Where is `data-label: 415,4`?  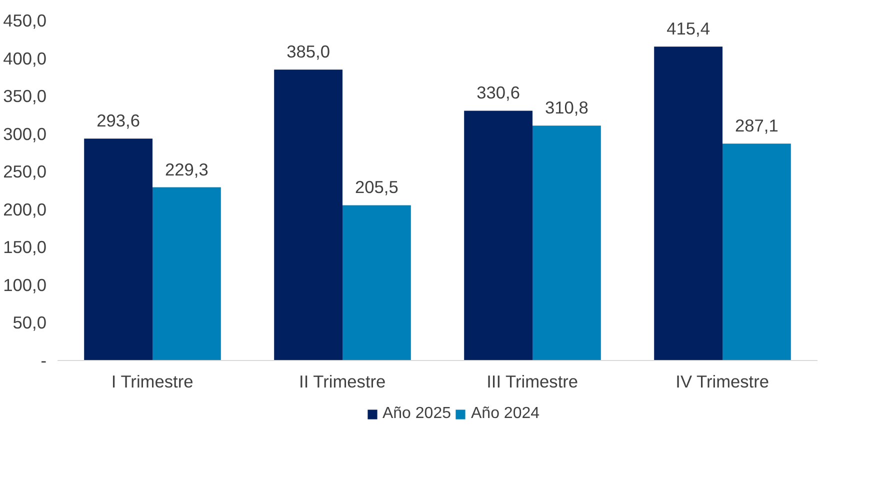 data-label: 415,4 is located at coordinates (688, 28).